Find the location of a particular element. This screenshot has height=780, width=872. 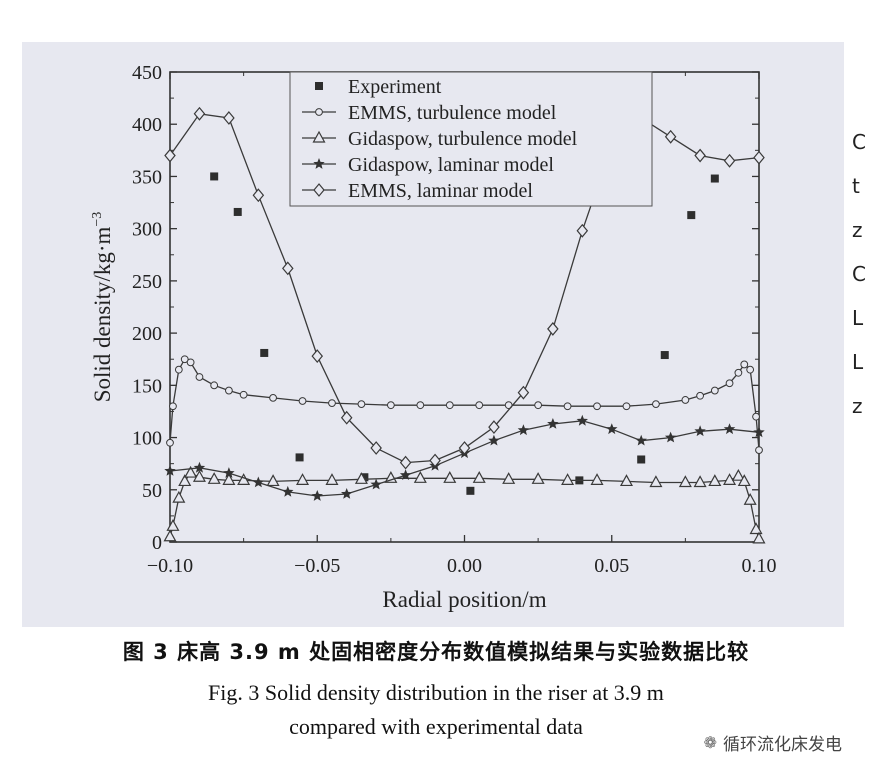

y-axis-label-exponent: −3 is located at coordinates (97, 219).